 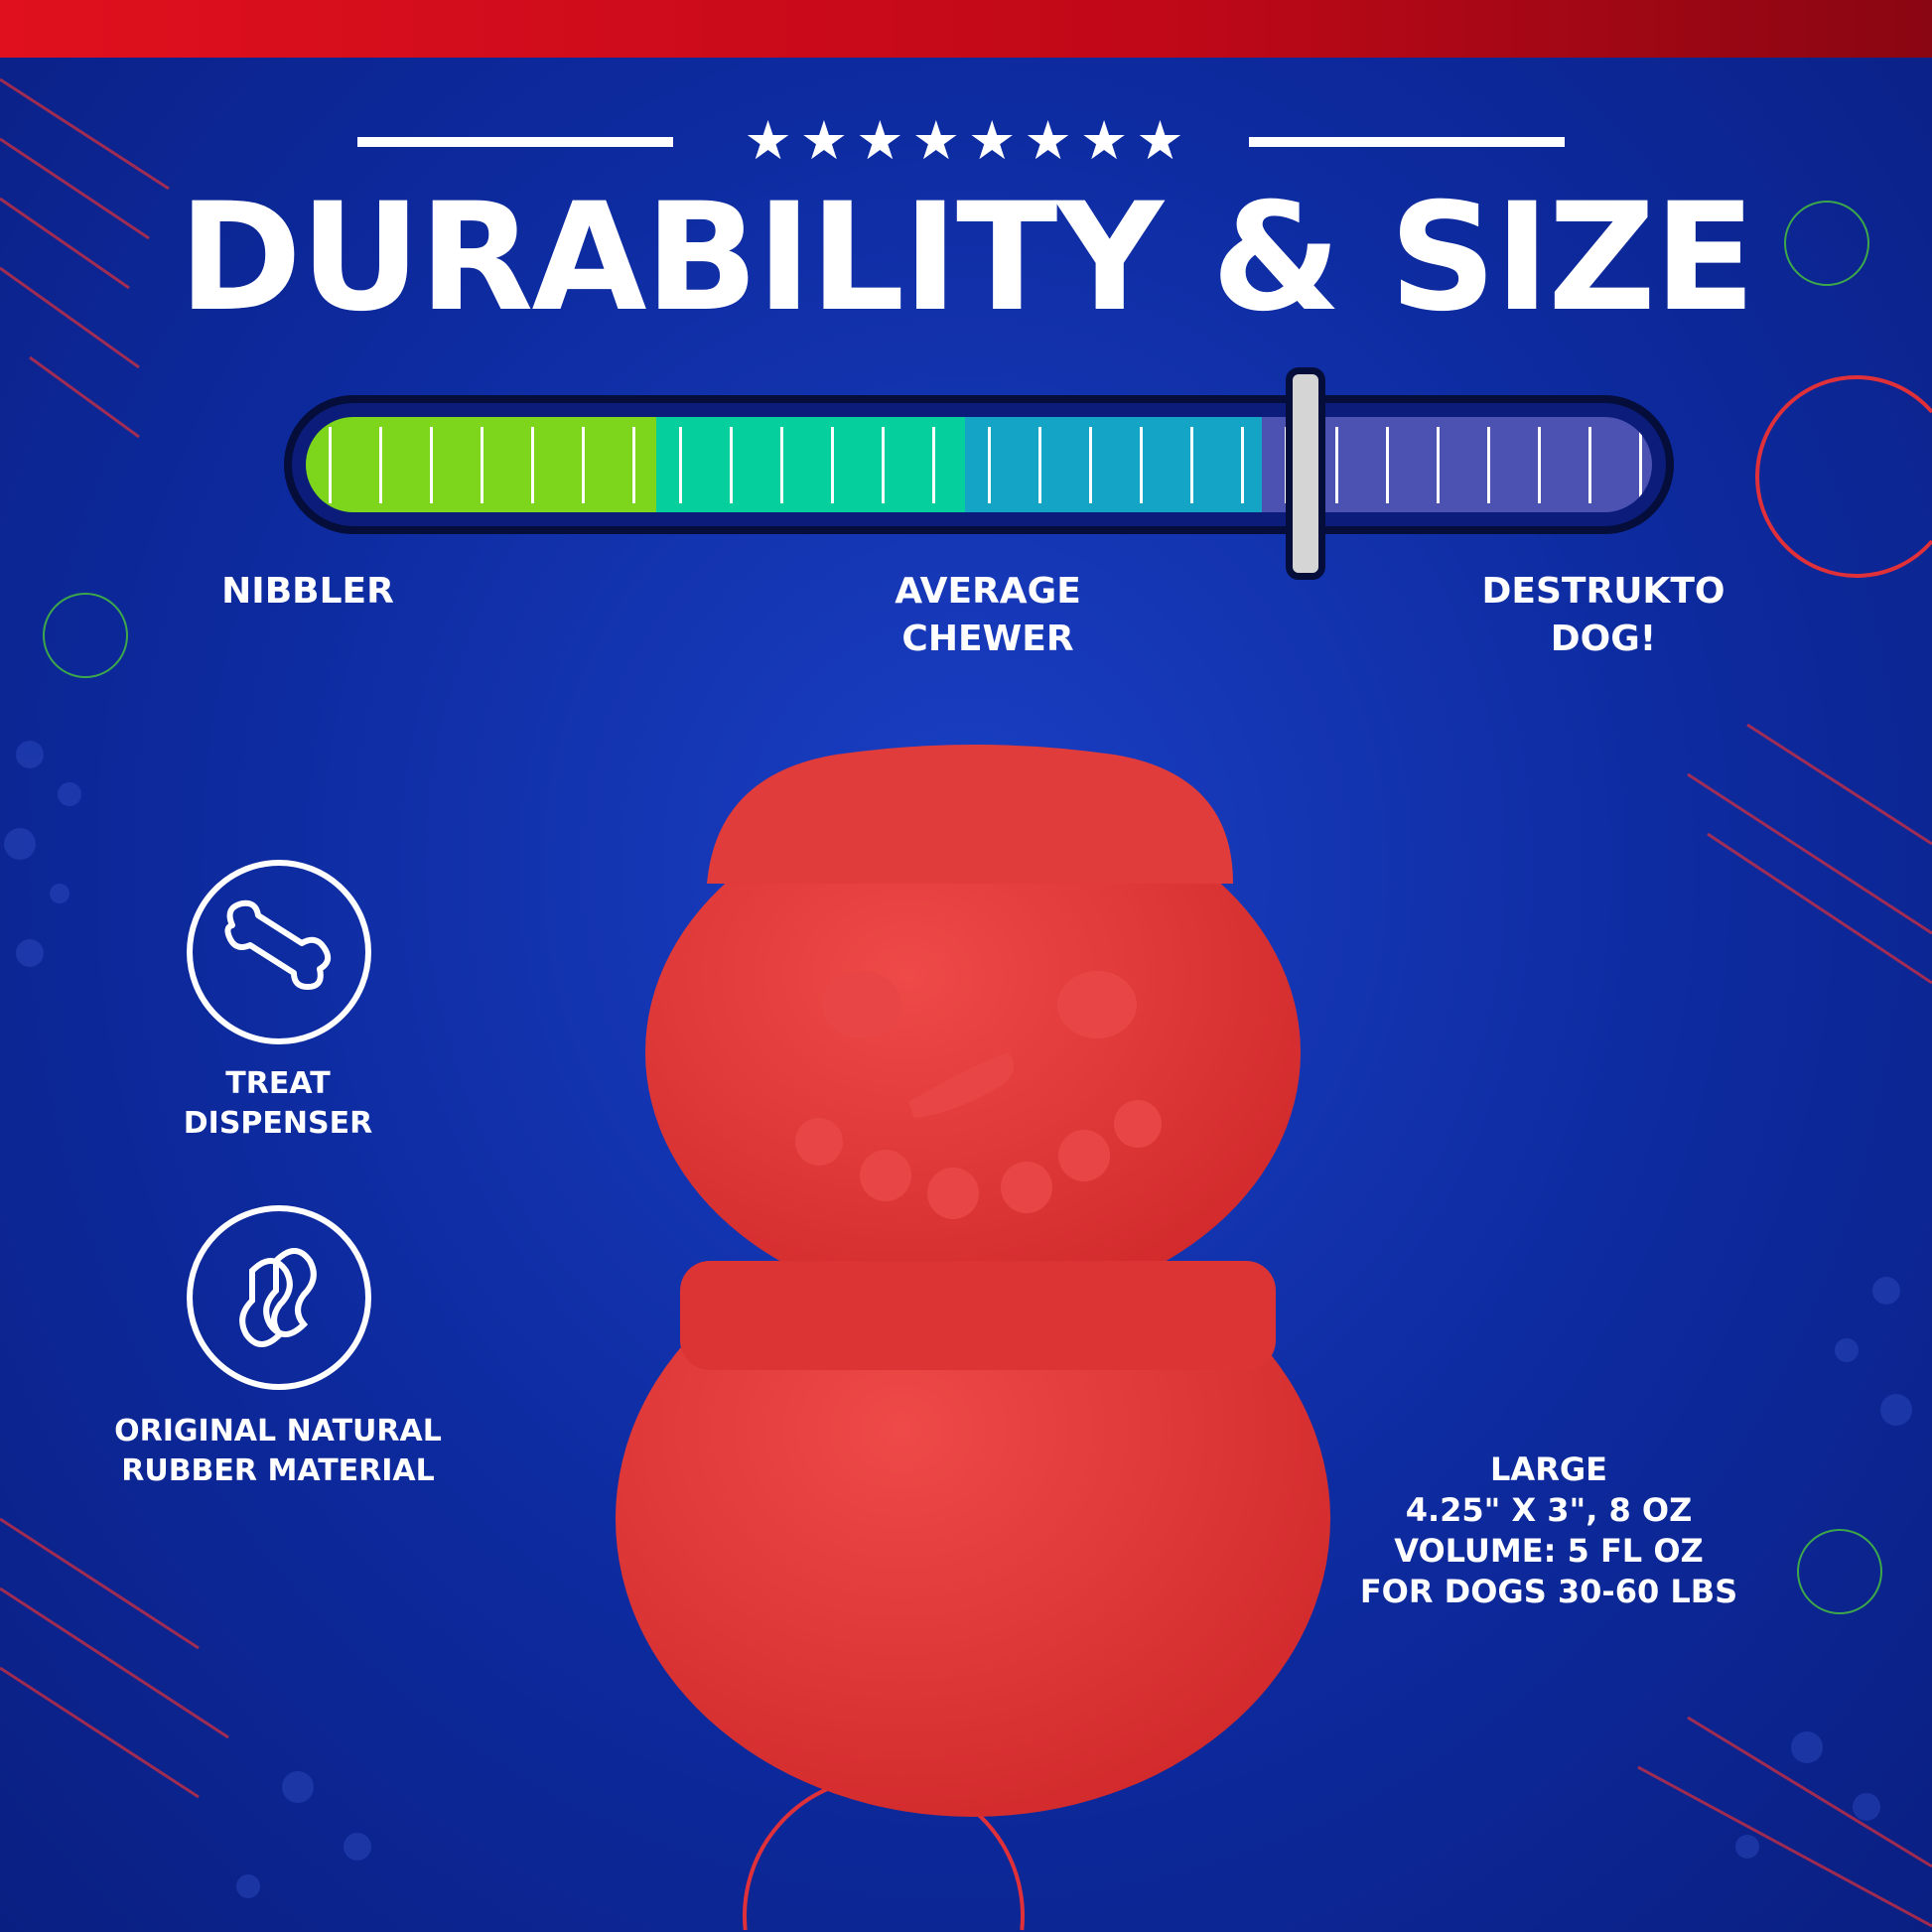 What do you see at coordinates (988, 591) in the screenshot?
I see `label-average-line1: AVERAGE` at bounding box center [988, 591].